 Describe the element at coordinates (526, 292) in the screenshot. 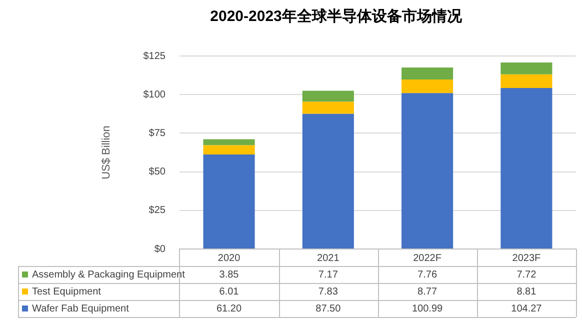

I see `data-label: 8.81` at that location.